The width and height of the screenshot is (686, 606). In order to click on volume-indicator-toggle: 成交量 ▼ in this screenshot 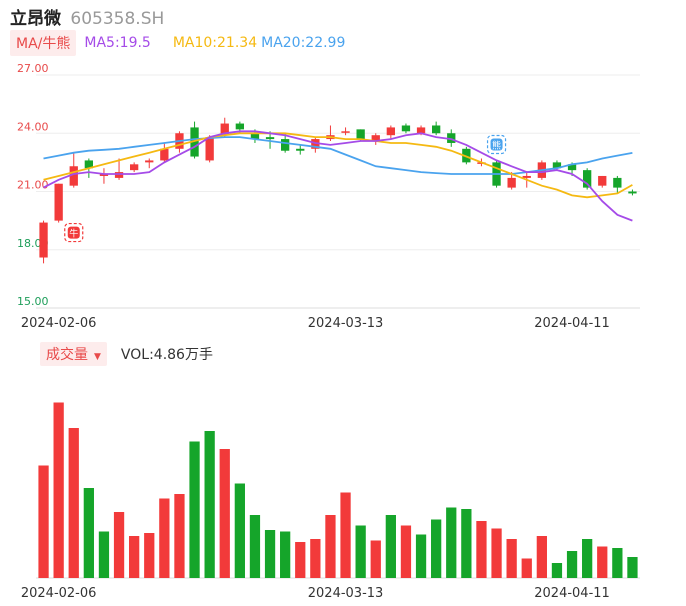, I will do `click(73, 354)`.